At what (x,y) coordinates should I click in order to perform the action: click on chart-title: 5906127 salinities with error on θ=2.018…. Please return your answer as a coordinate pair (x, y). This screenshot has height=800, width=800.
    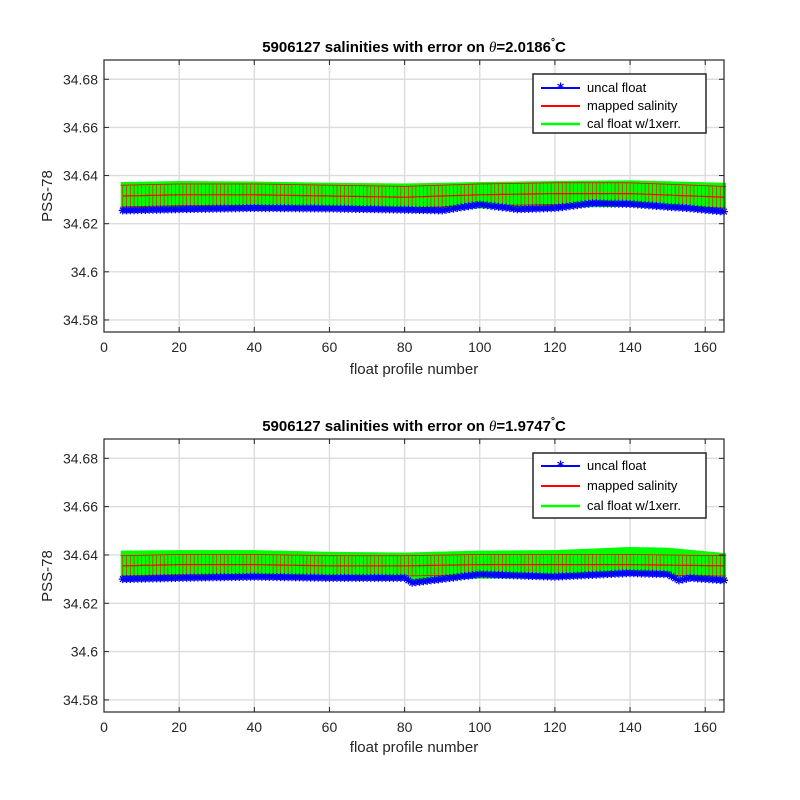
    Looking at the image, I should click on (414, 46).